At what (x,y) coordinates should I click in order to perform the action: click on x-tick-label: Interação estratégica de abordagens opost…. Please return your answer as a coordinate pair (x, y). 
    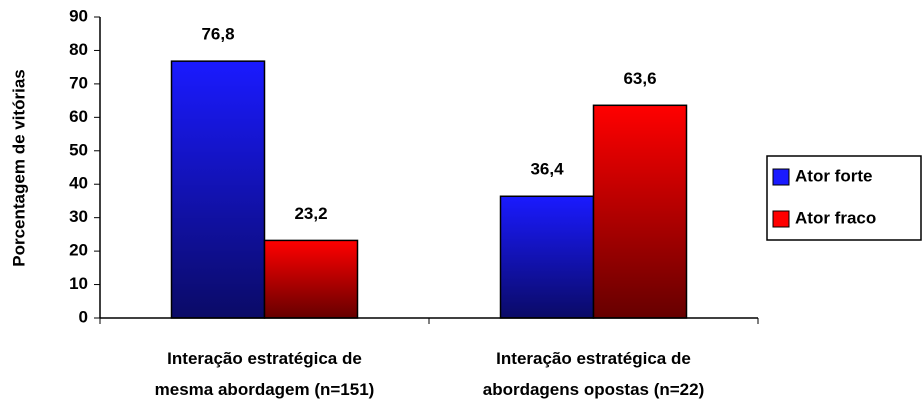
    Looking at the image, I should click on (594, 374).